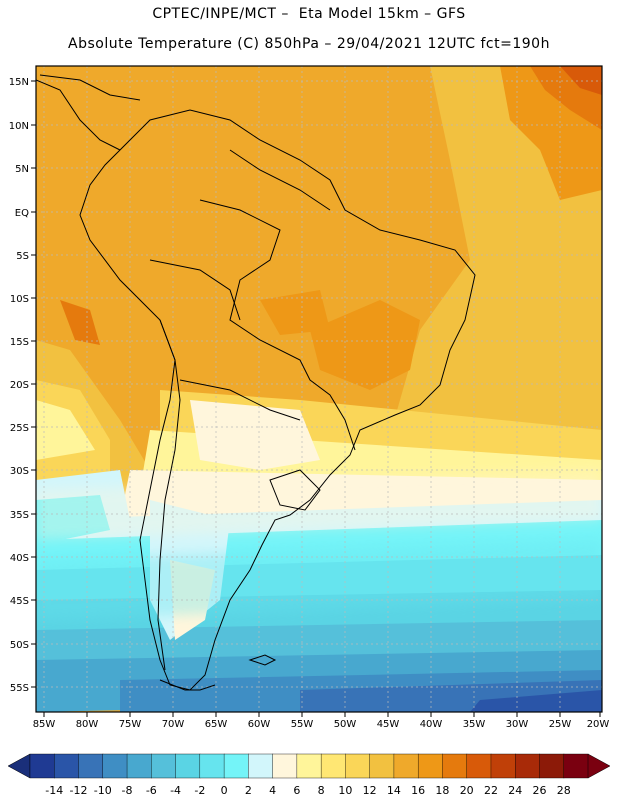  What do you see at coordinates (187, 685) in the screenshot?
I see `tierra-del-fuego` at bounding box center [187, 685].